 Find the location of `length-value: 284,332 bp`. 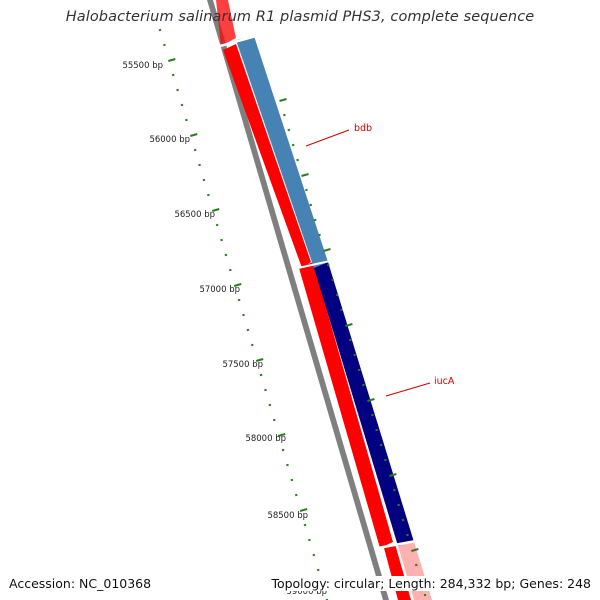

length-value: 284,332 bp is located at coordinates (475, 583).